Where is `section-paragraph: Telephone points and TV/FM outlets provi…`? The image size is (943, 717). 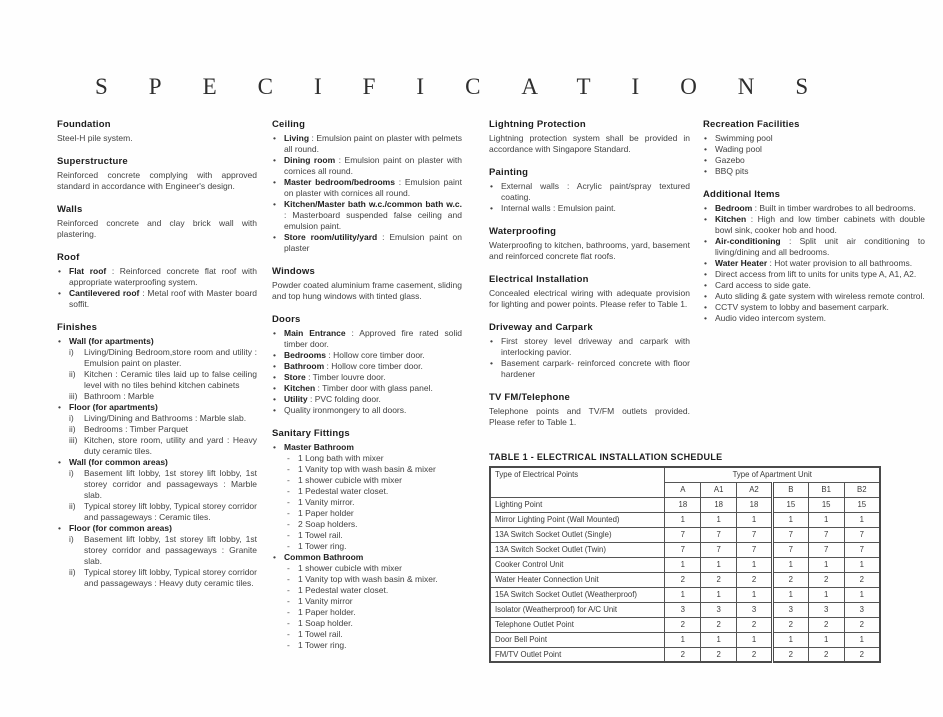
section-paragraph: Telephone points and TV/FM outlets provi… is located at coordinates (589, 416).